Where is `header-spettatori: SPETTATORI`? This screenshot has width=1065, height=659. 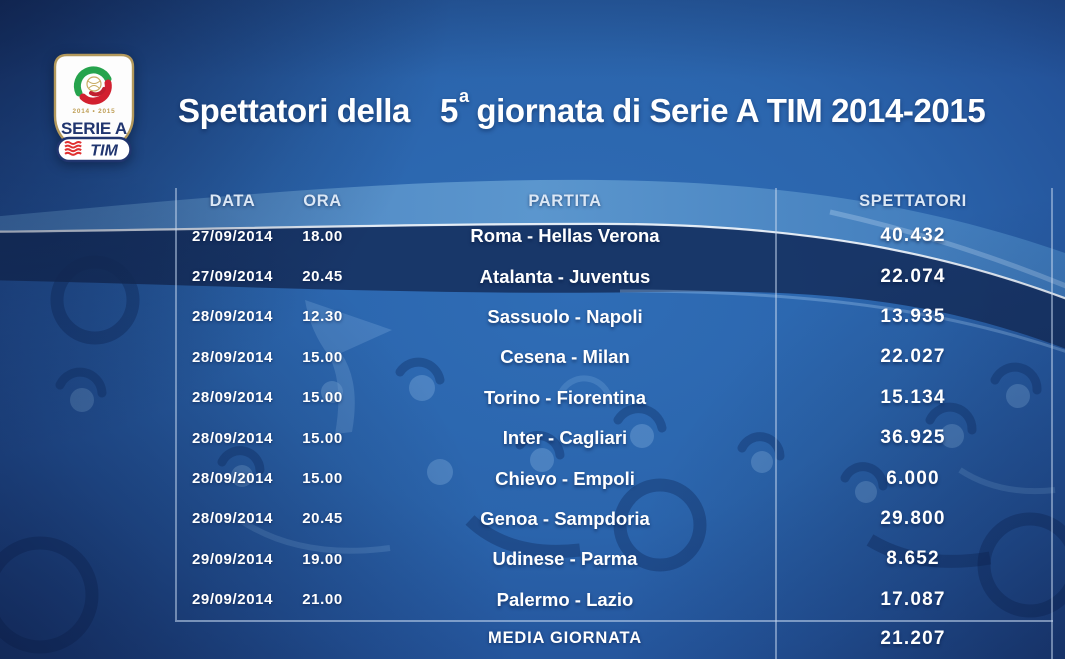 header-spettatori: SPETTATORI is located at coordinates (913, 200).